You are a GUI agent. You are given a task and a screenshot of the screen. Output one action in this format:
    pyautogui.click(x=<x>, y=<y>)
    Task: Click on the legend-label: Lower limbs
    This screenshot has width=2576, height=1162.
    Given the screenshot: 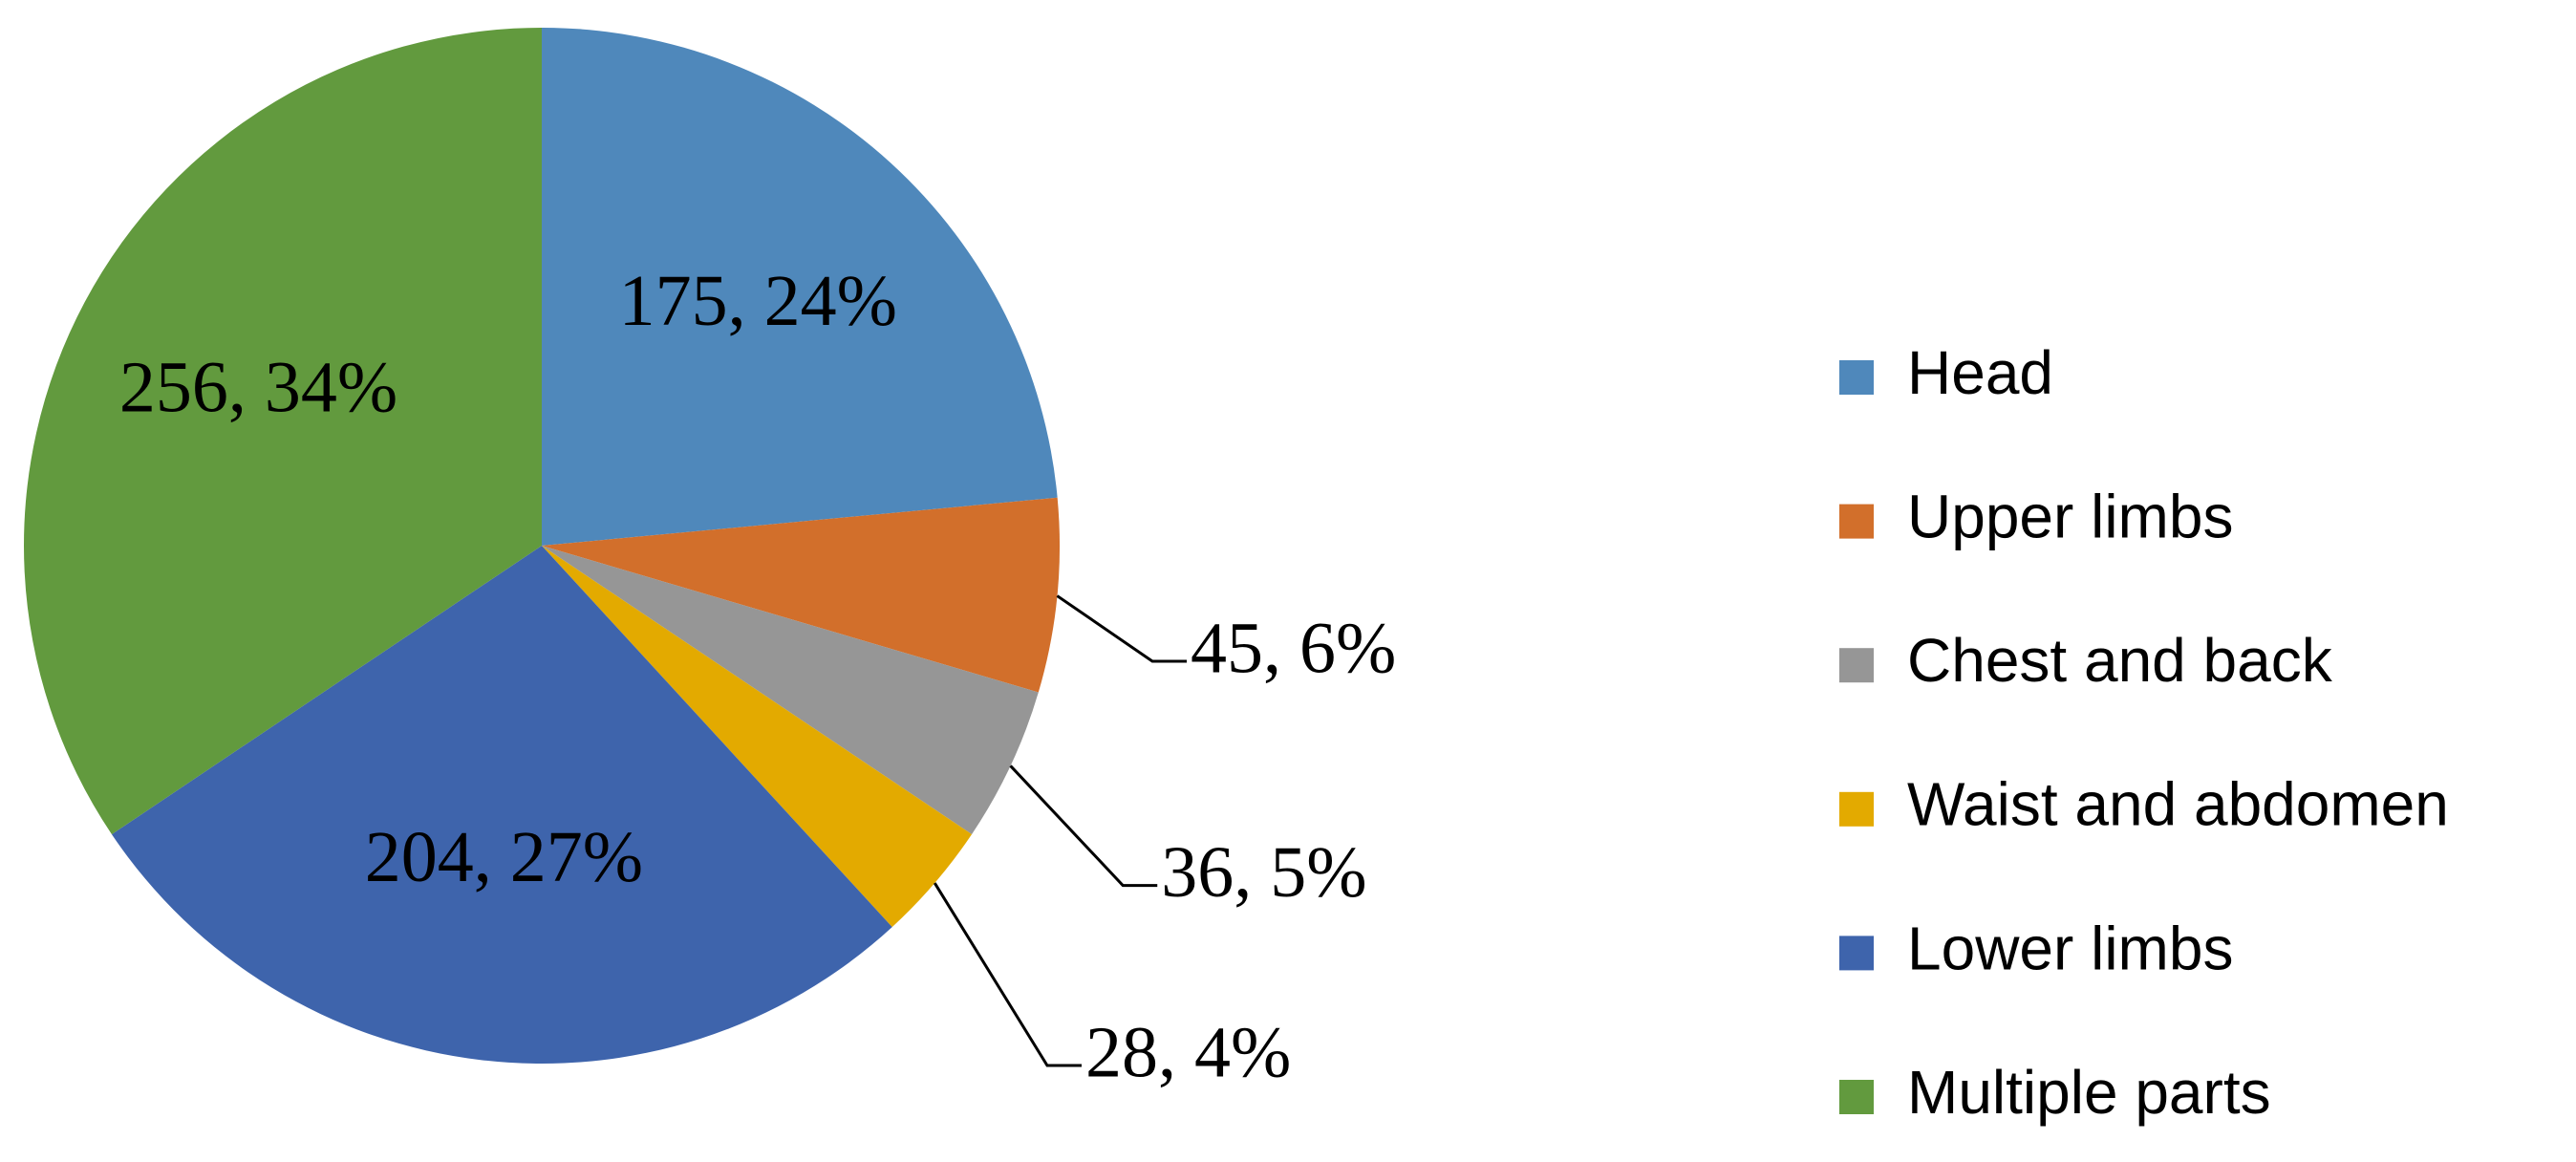 What is the action you would take?
    pyautogui.click(x=2070, y=948)
    